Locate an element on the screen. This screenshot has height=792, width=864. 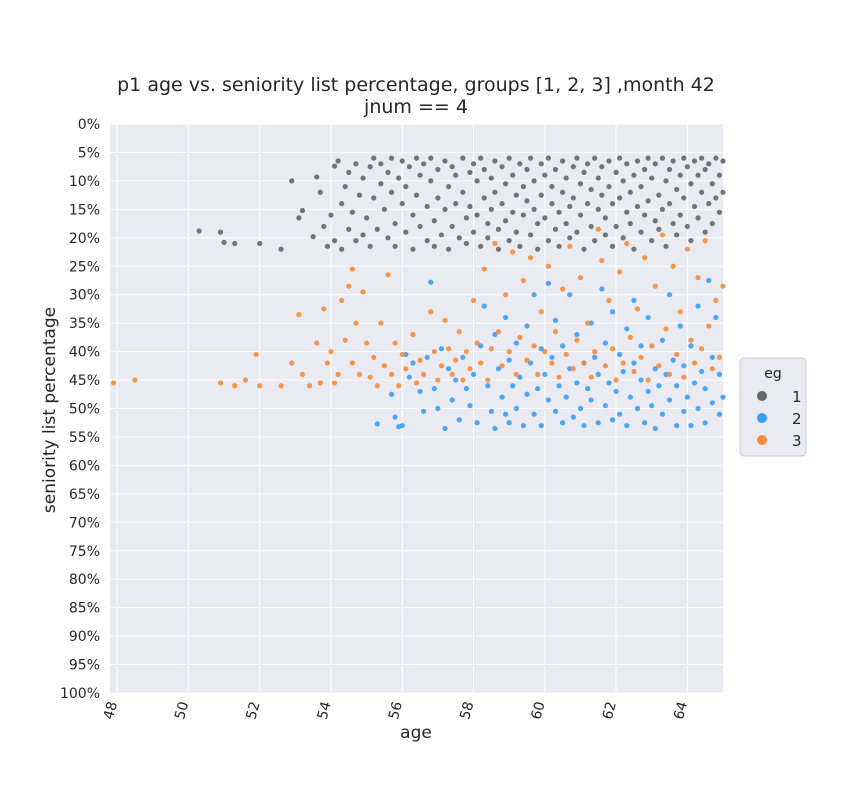
x-tick-label: 58 is located at coordinates (467, 710).